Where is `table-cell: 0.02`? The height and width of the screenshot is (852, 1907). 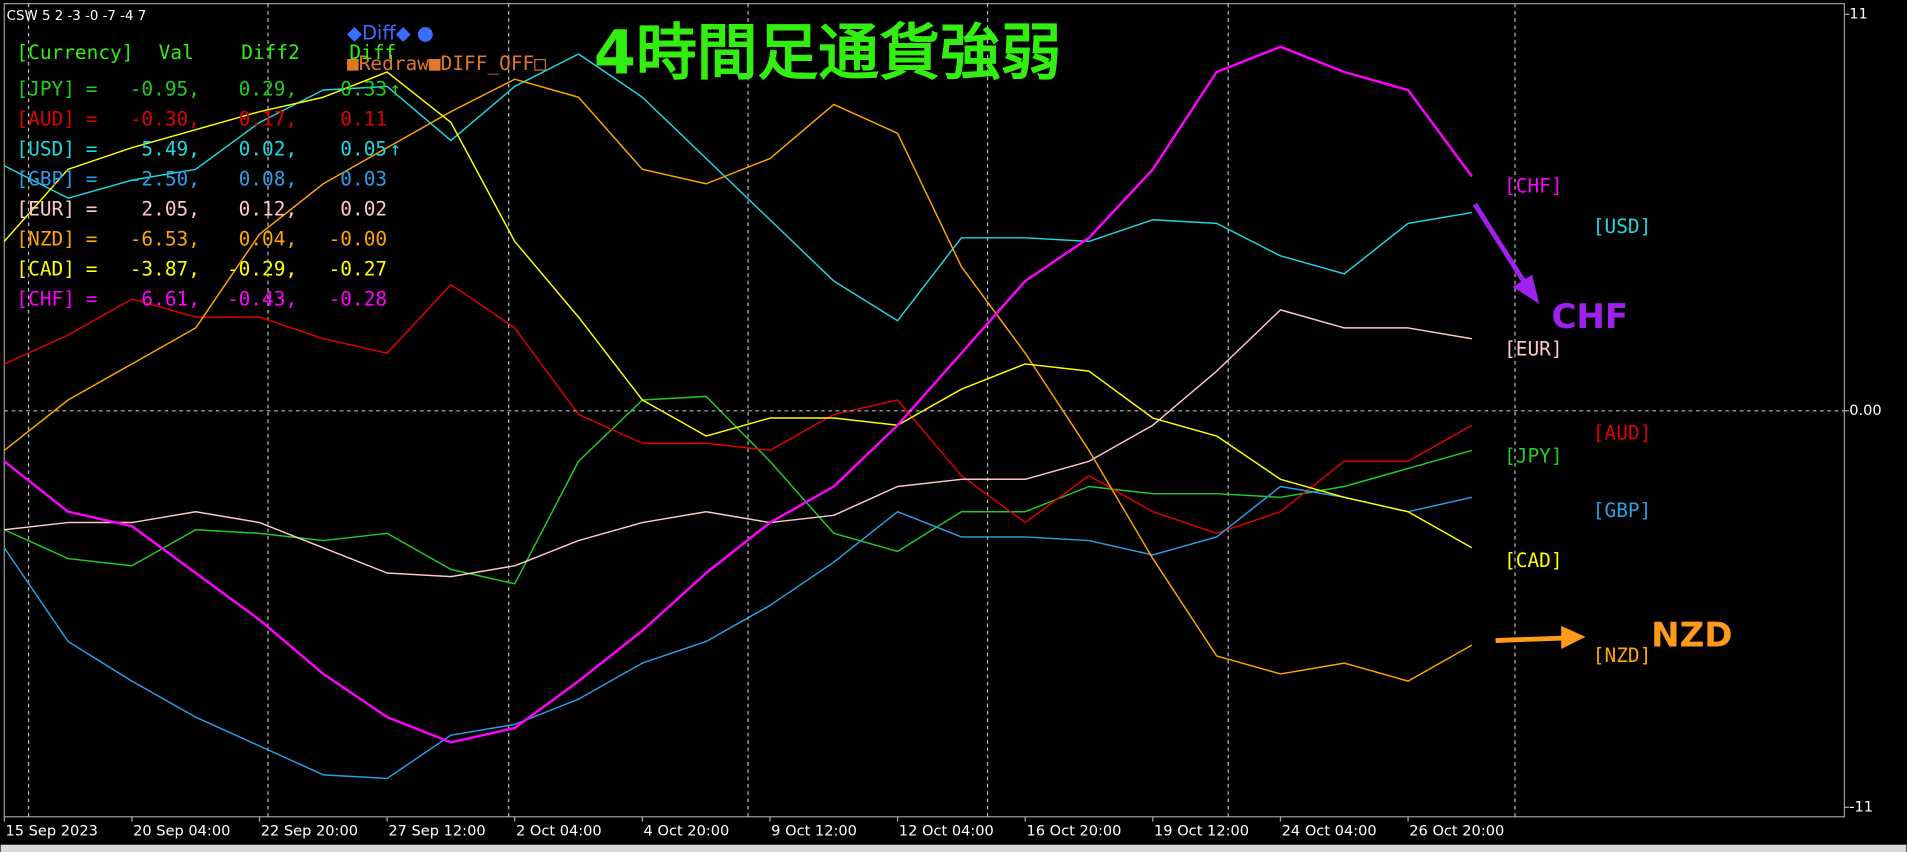
table-cell: 0.02 is located at coordinates (363, 209).